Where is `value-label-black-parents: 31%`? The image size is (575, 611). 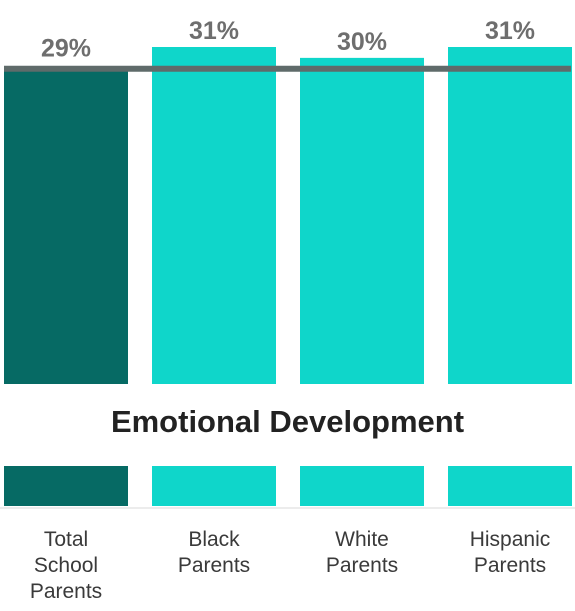
value-label-black-parents: 31% is located at coordinates (214, 31).